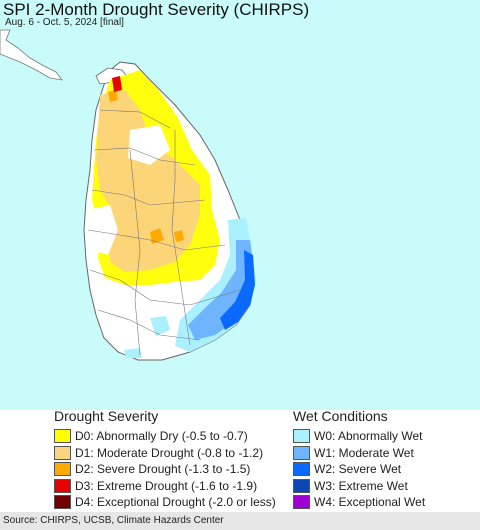 This screenshot has width=480, height=530. What do you see at coordinates (169, 452) in the screenshot?
I see `legend-label-d1: D1: Moderate Drought (-0.8 to -1.2)` at bounding box center [169, 452].